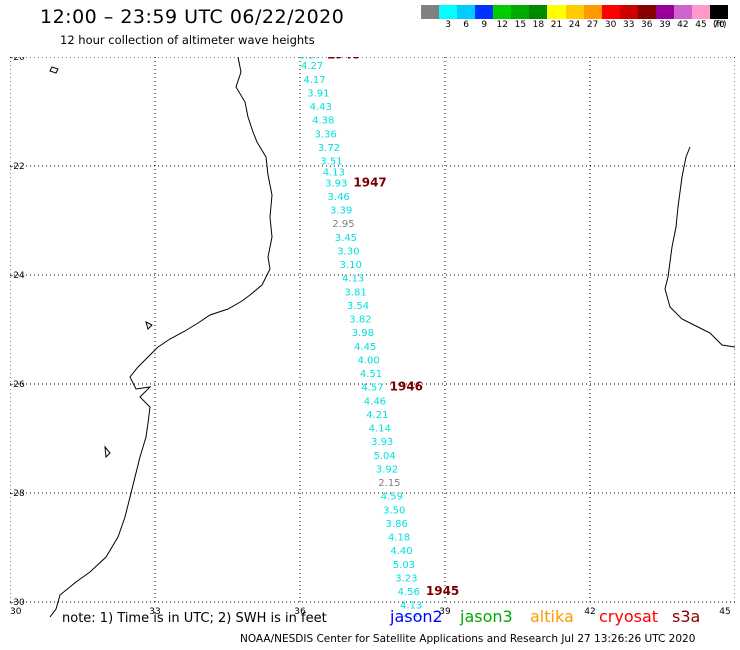 The height and width of the screenshot is (650, 740). What do you see at coordinates (17, 385) in the screenshot?
I see `y-tick-label: -26` at bounding box center [17, 385].